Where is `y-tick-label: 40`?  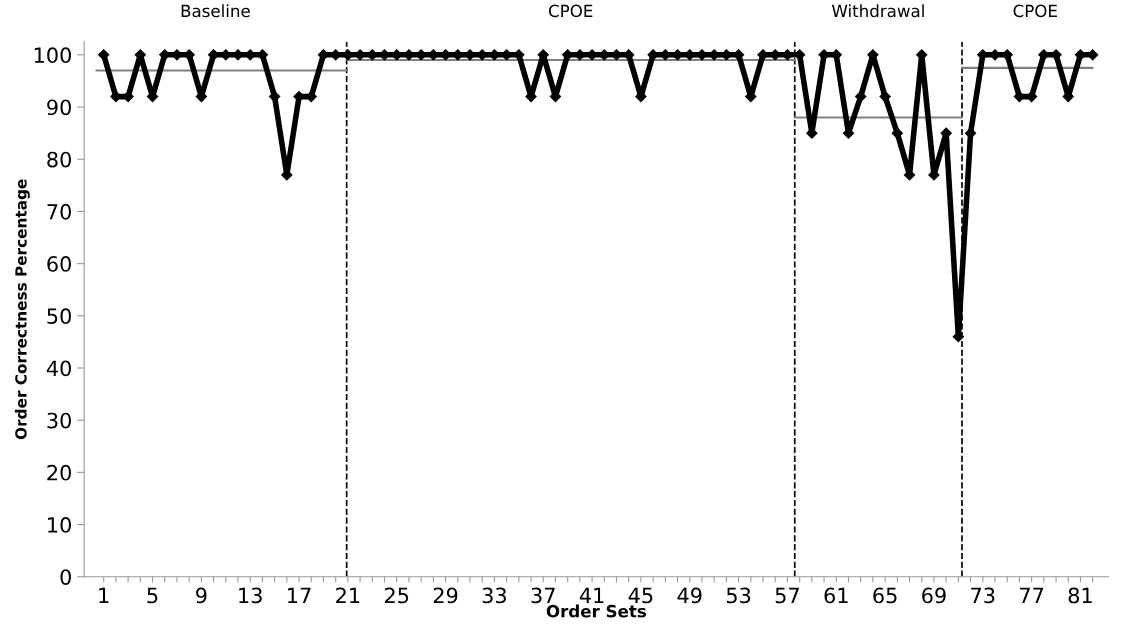
y-tick-label: 40 is located at coordinates (58, 368).